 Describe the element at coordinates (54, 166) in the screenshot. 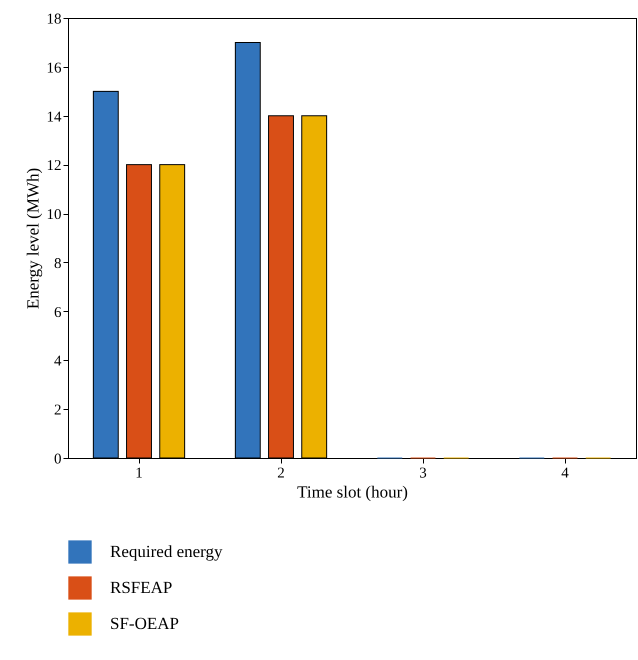

I see `y-tick-label: 12` at that location.